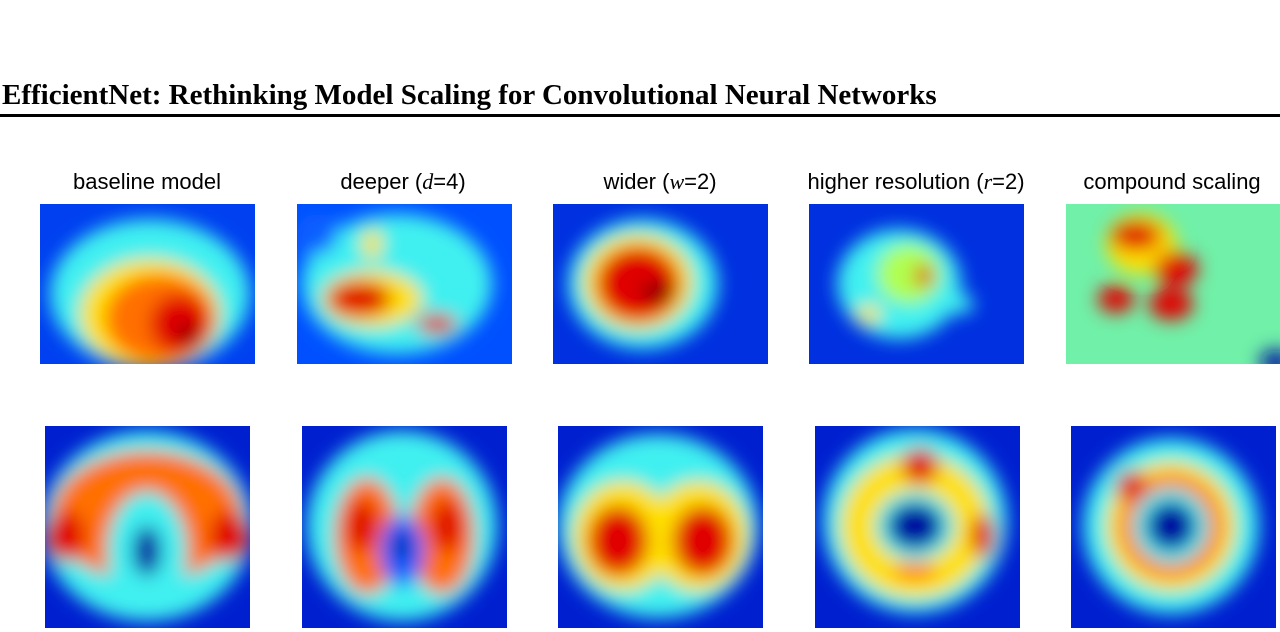  I want to click on column-label: deeper (d=4), so click(402, 181).